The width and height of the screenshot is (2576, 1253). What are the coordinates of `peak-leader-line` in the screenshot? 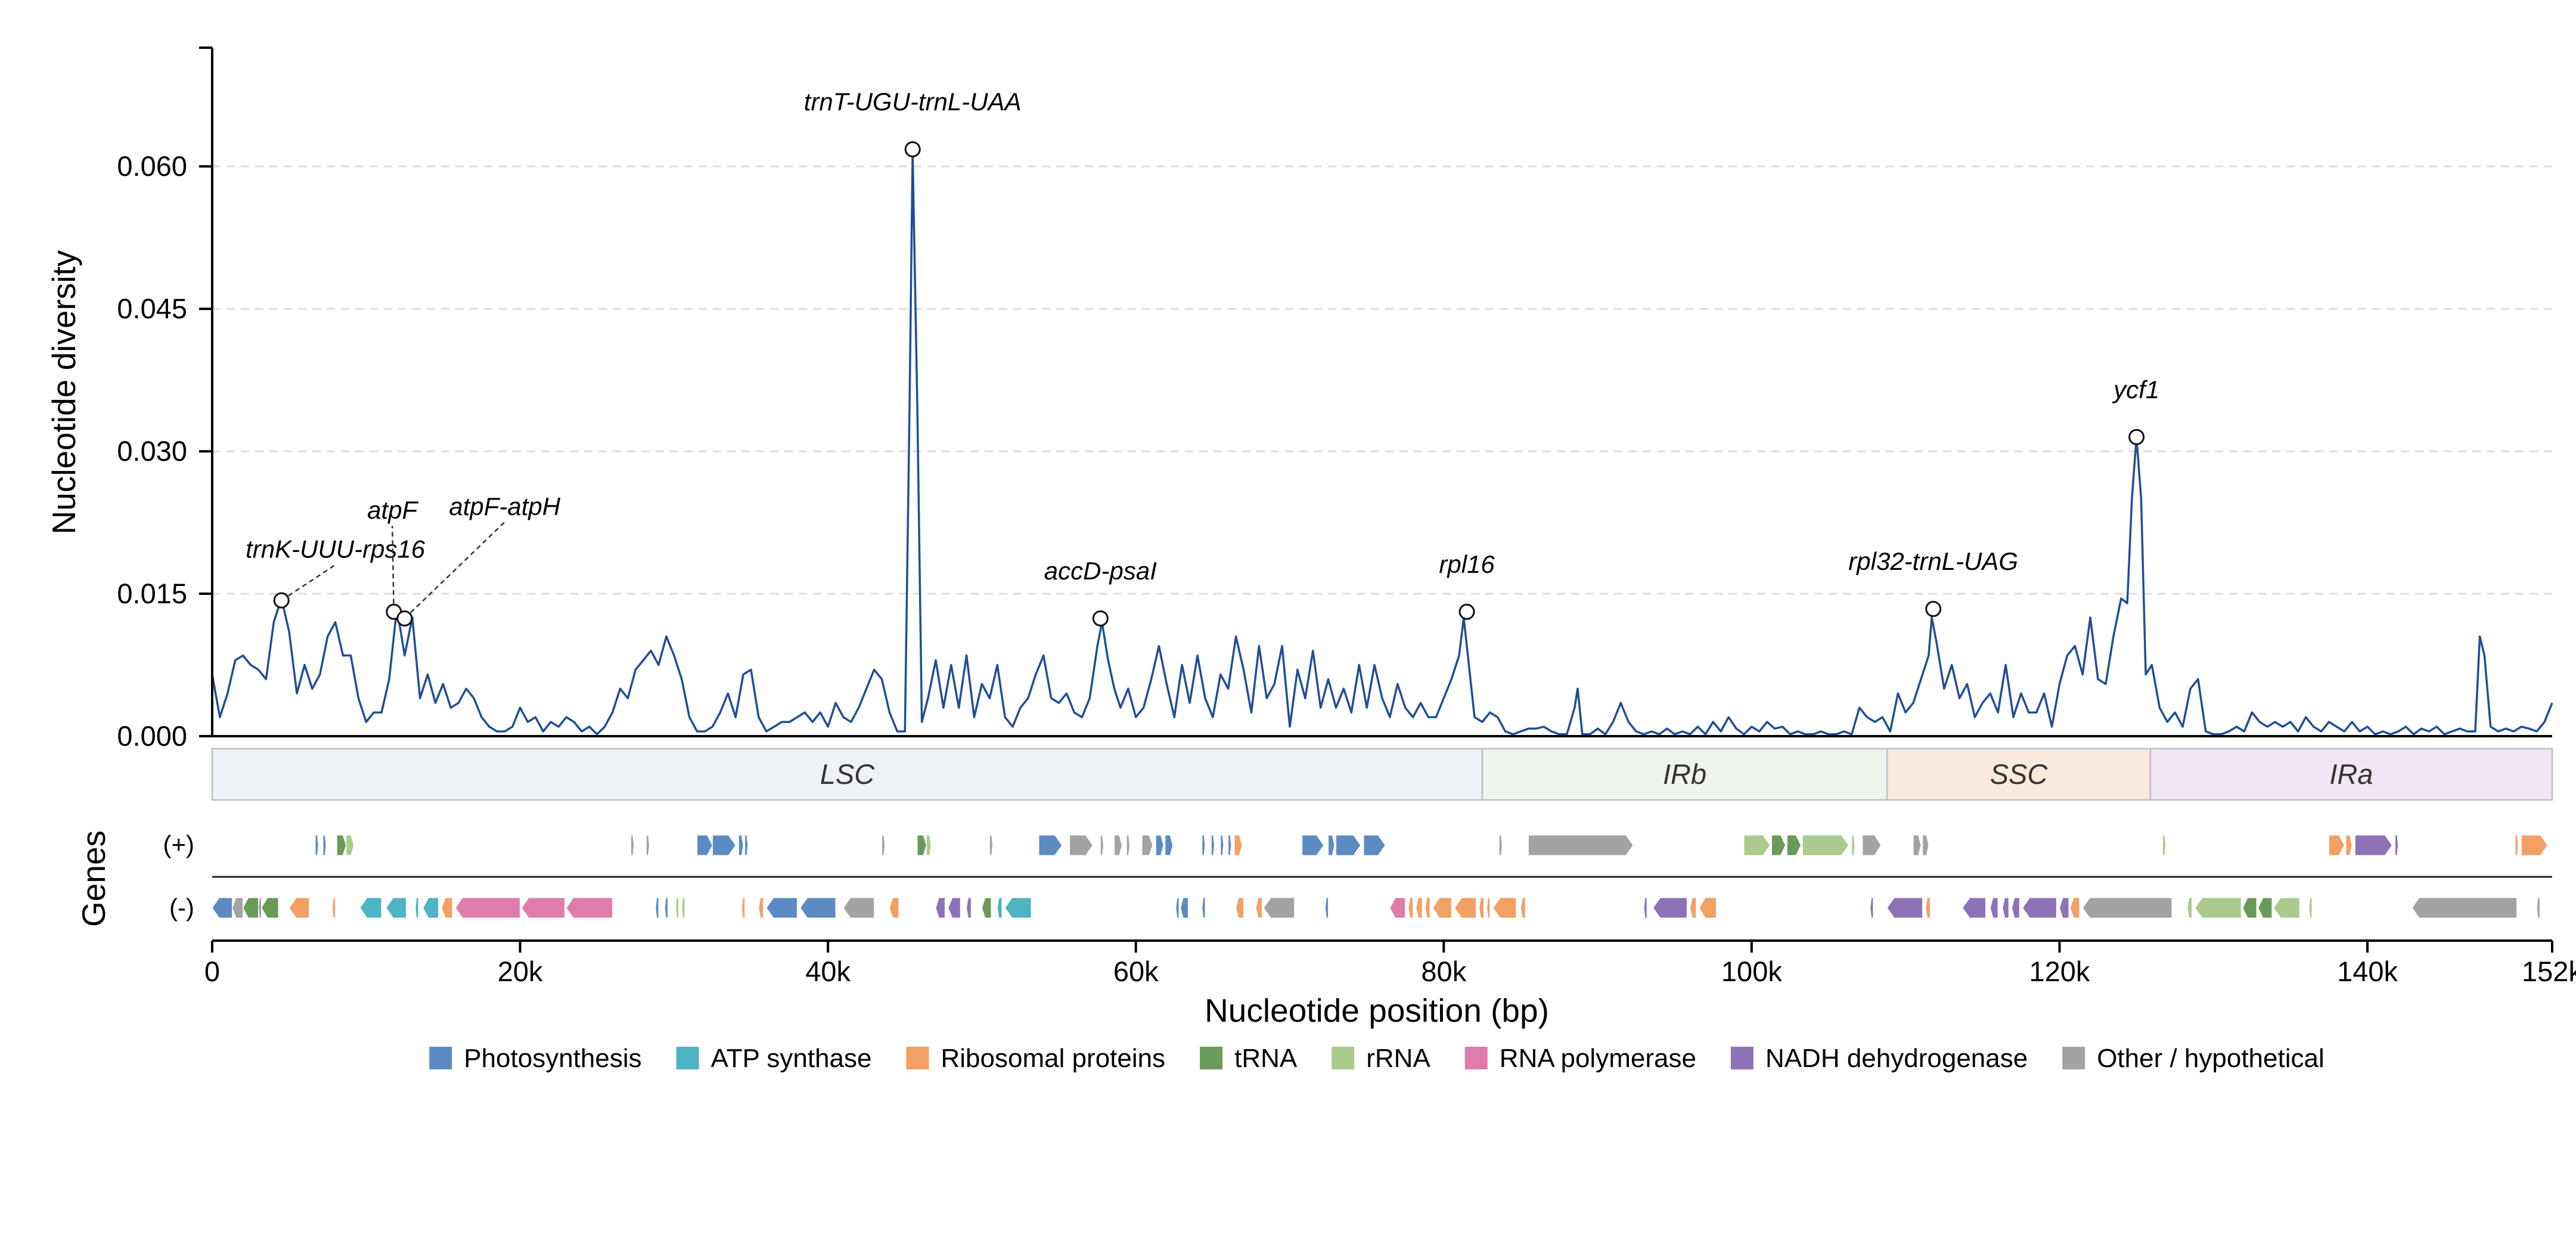 It's located at (393, 569).